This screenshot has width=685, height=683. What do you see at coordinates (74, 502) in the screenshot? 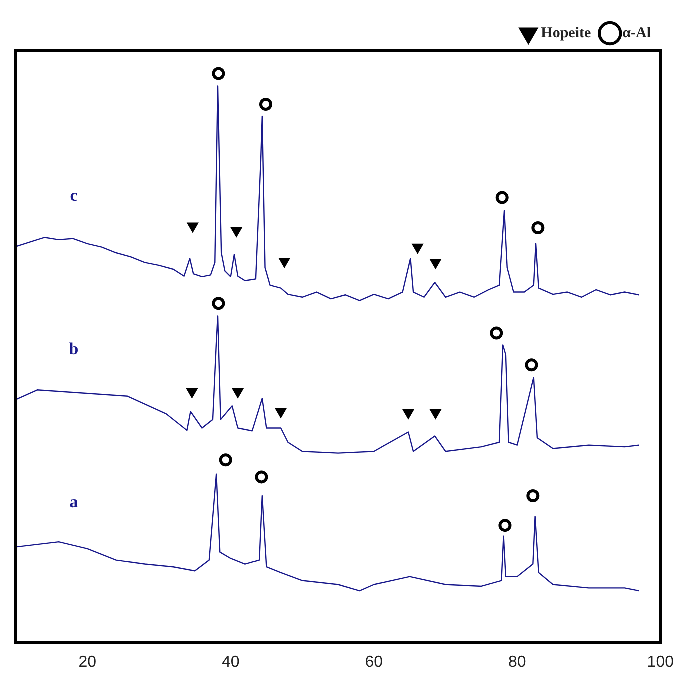
I see `series-label: a` at bounding box center [74, 502].